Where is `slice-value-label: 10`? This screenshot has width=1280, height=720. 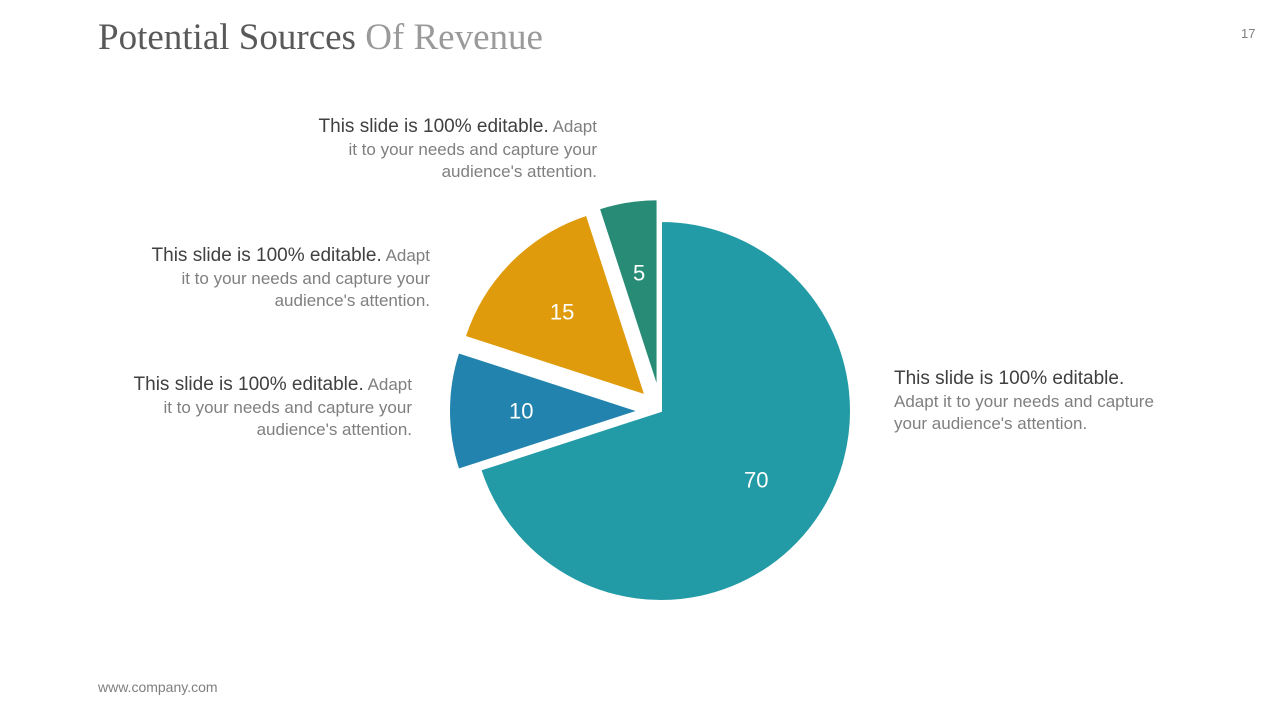
slice-value-label: 10 is located at coordinates (521, 411).